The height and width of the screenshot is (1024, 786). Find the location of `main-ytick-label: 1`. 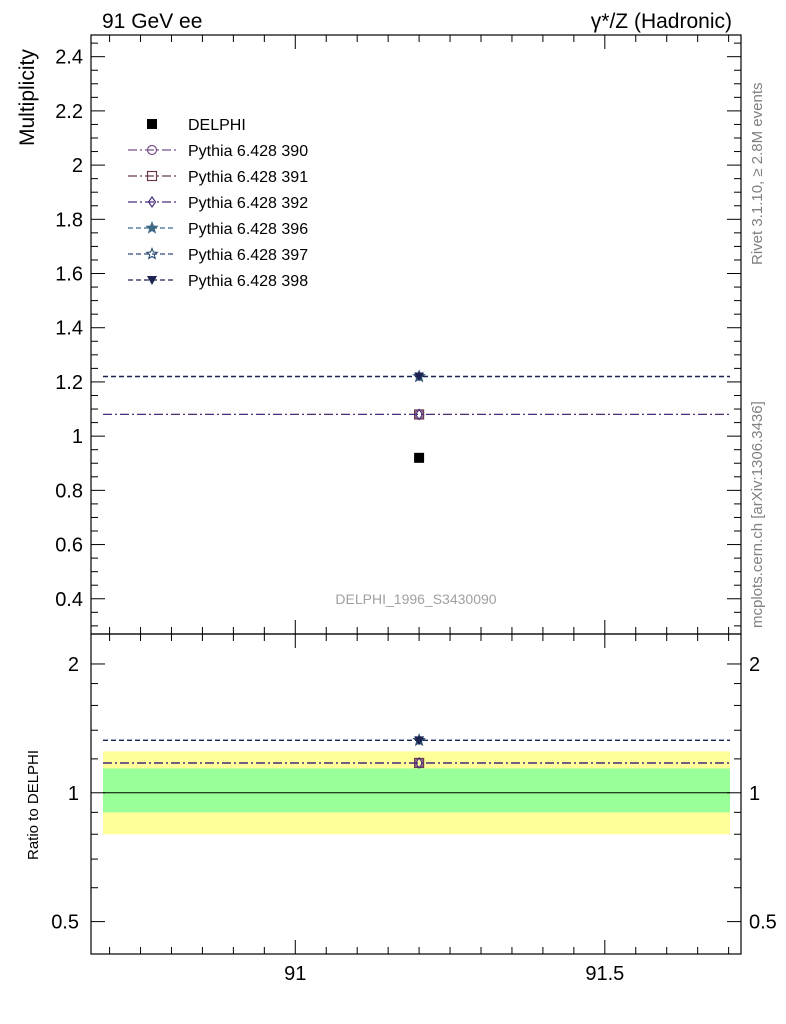

main-ytick-label: 1 is located at coordinates (77, 437).